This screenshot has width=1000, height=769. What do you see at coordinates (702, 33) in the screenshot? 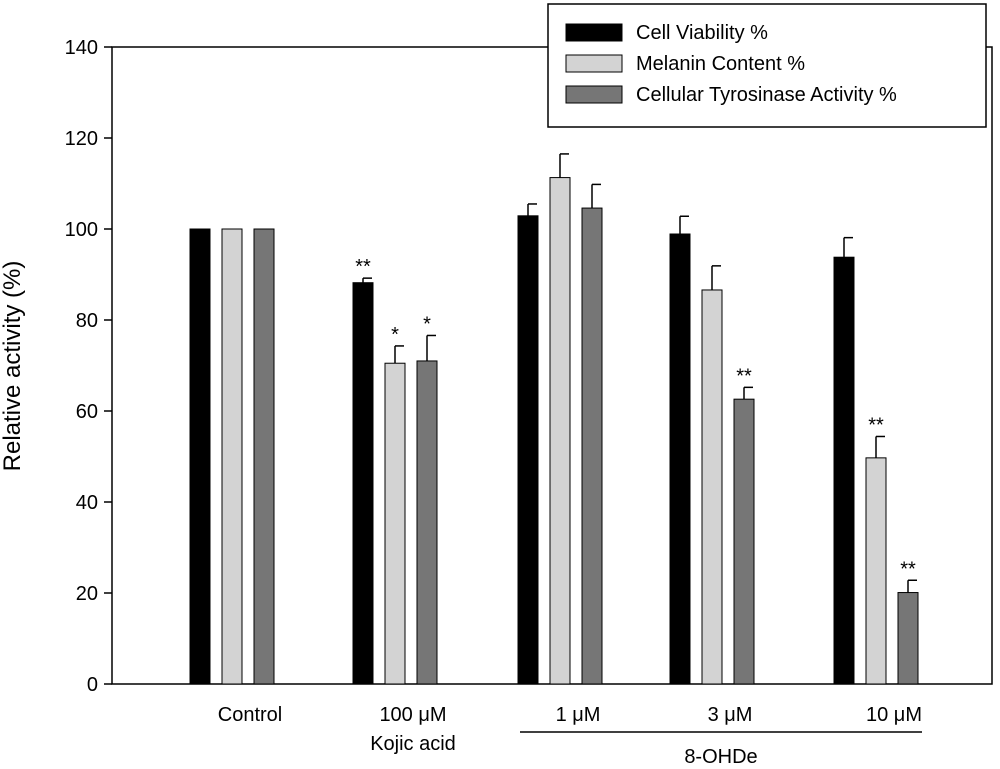
I see `legend-label: Cell Viability %` at bounding box center [702, 33].